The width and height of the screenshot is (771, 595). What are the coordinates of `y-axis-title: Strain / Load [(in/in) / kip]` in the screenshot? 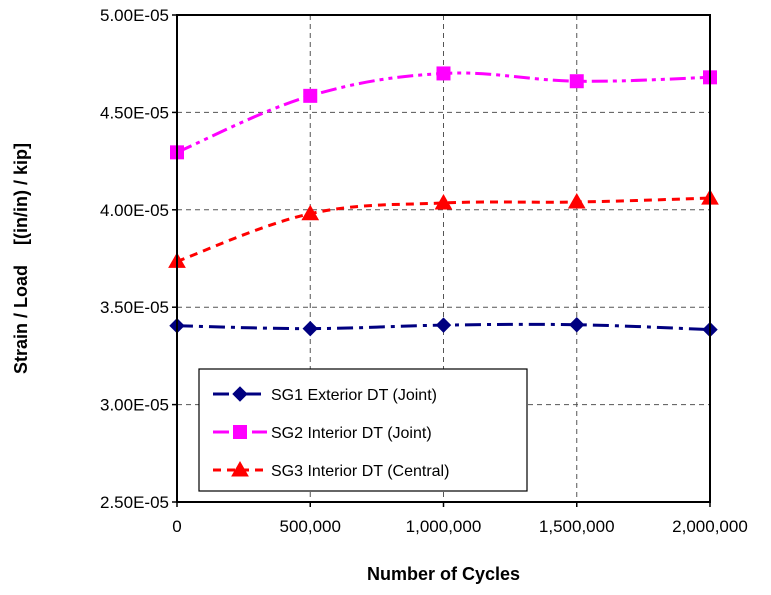 It's located at (21, 258).